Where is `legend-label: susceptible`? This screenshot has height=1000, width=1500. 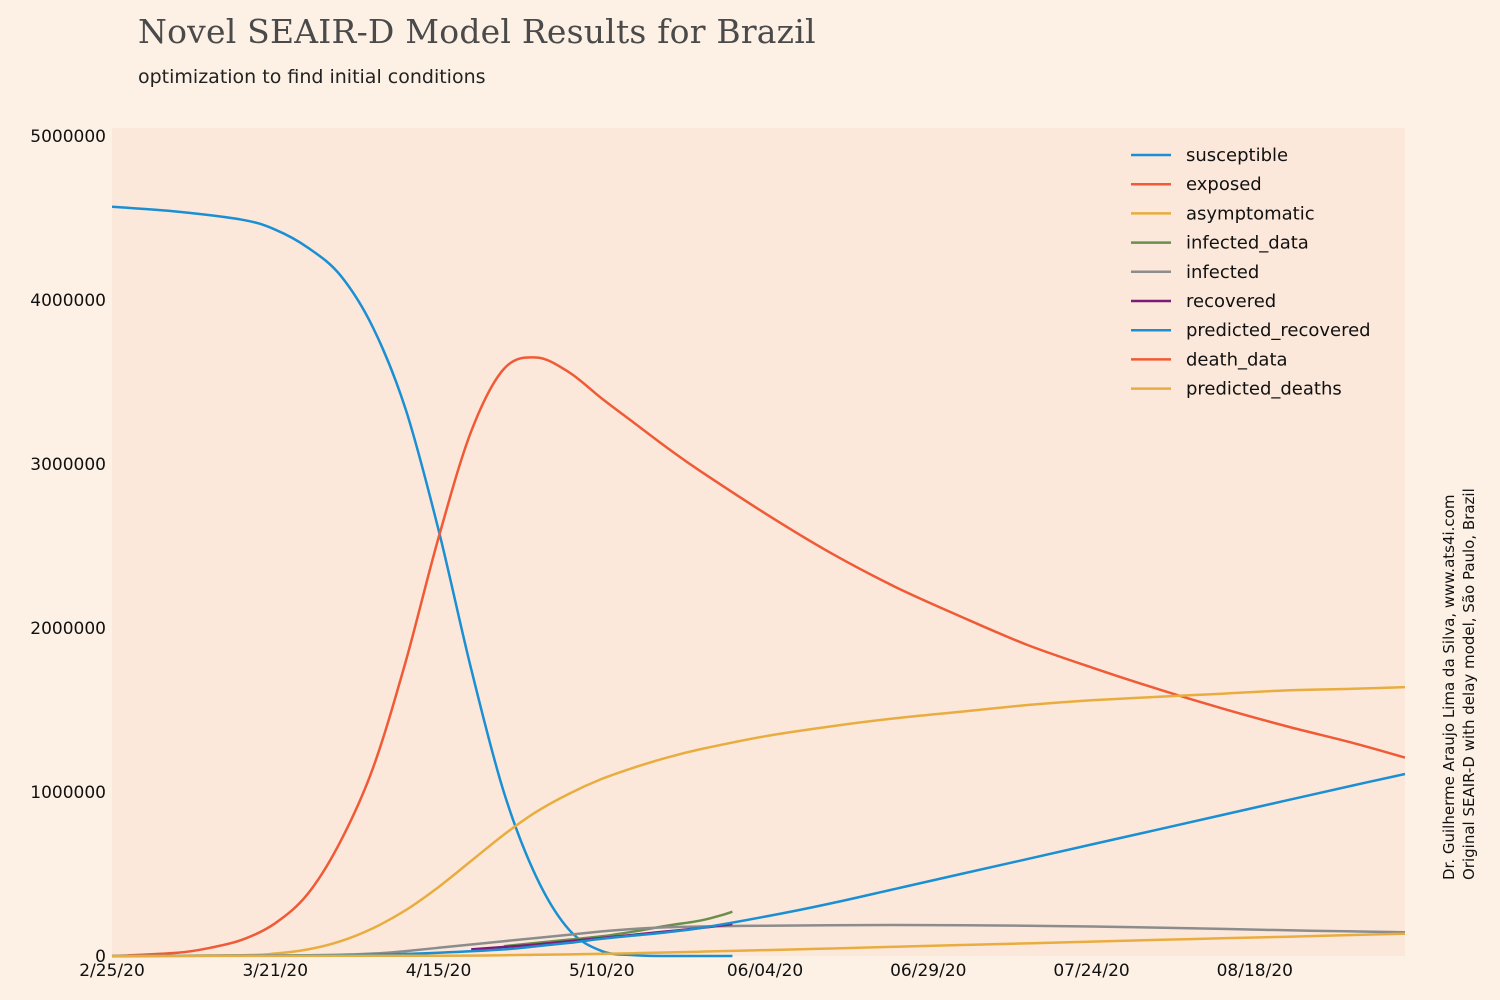 legend-label: susceptible is located at coordinates (1237, 155).